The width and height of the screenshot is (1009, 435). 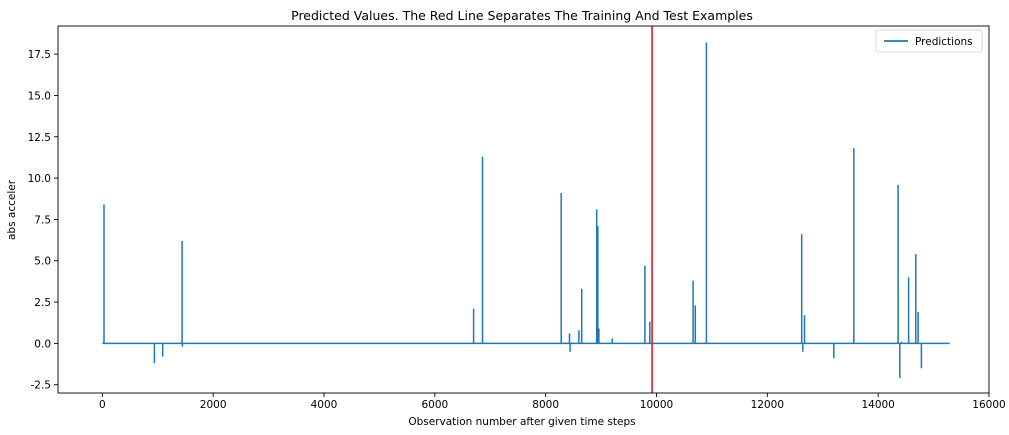 What do you see at coordinates (545, 405) in the screenshot?
I see `x-tick-label: 8000` at bounding box center [545, 405].